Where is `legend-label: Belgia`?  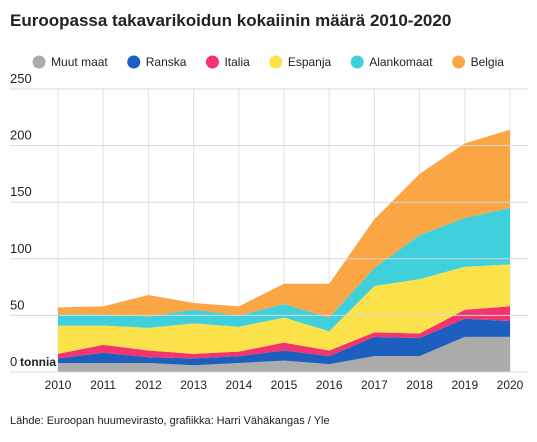
legend-label: Belgia is located at coordinates (488, 62).